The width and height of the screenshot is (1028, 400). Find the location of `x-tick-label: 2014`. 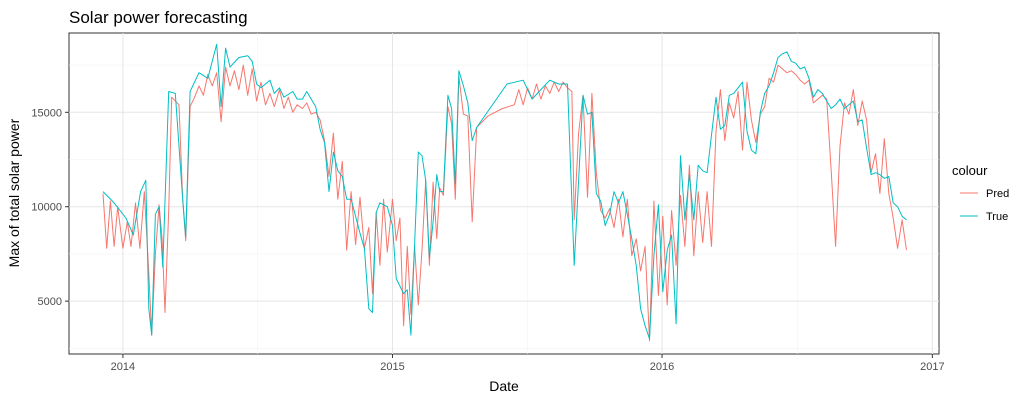

x-tick-label: 2014 is located at coordinates (123, 367).